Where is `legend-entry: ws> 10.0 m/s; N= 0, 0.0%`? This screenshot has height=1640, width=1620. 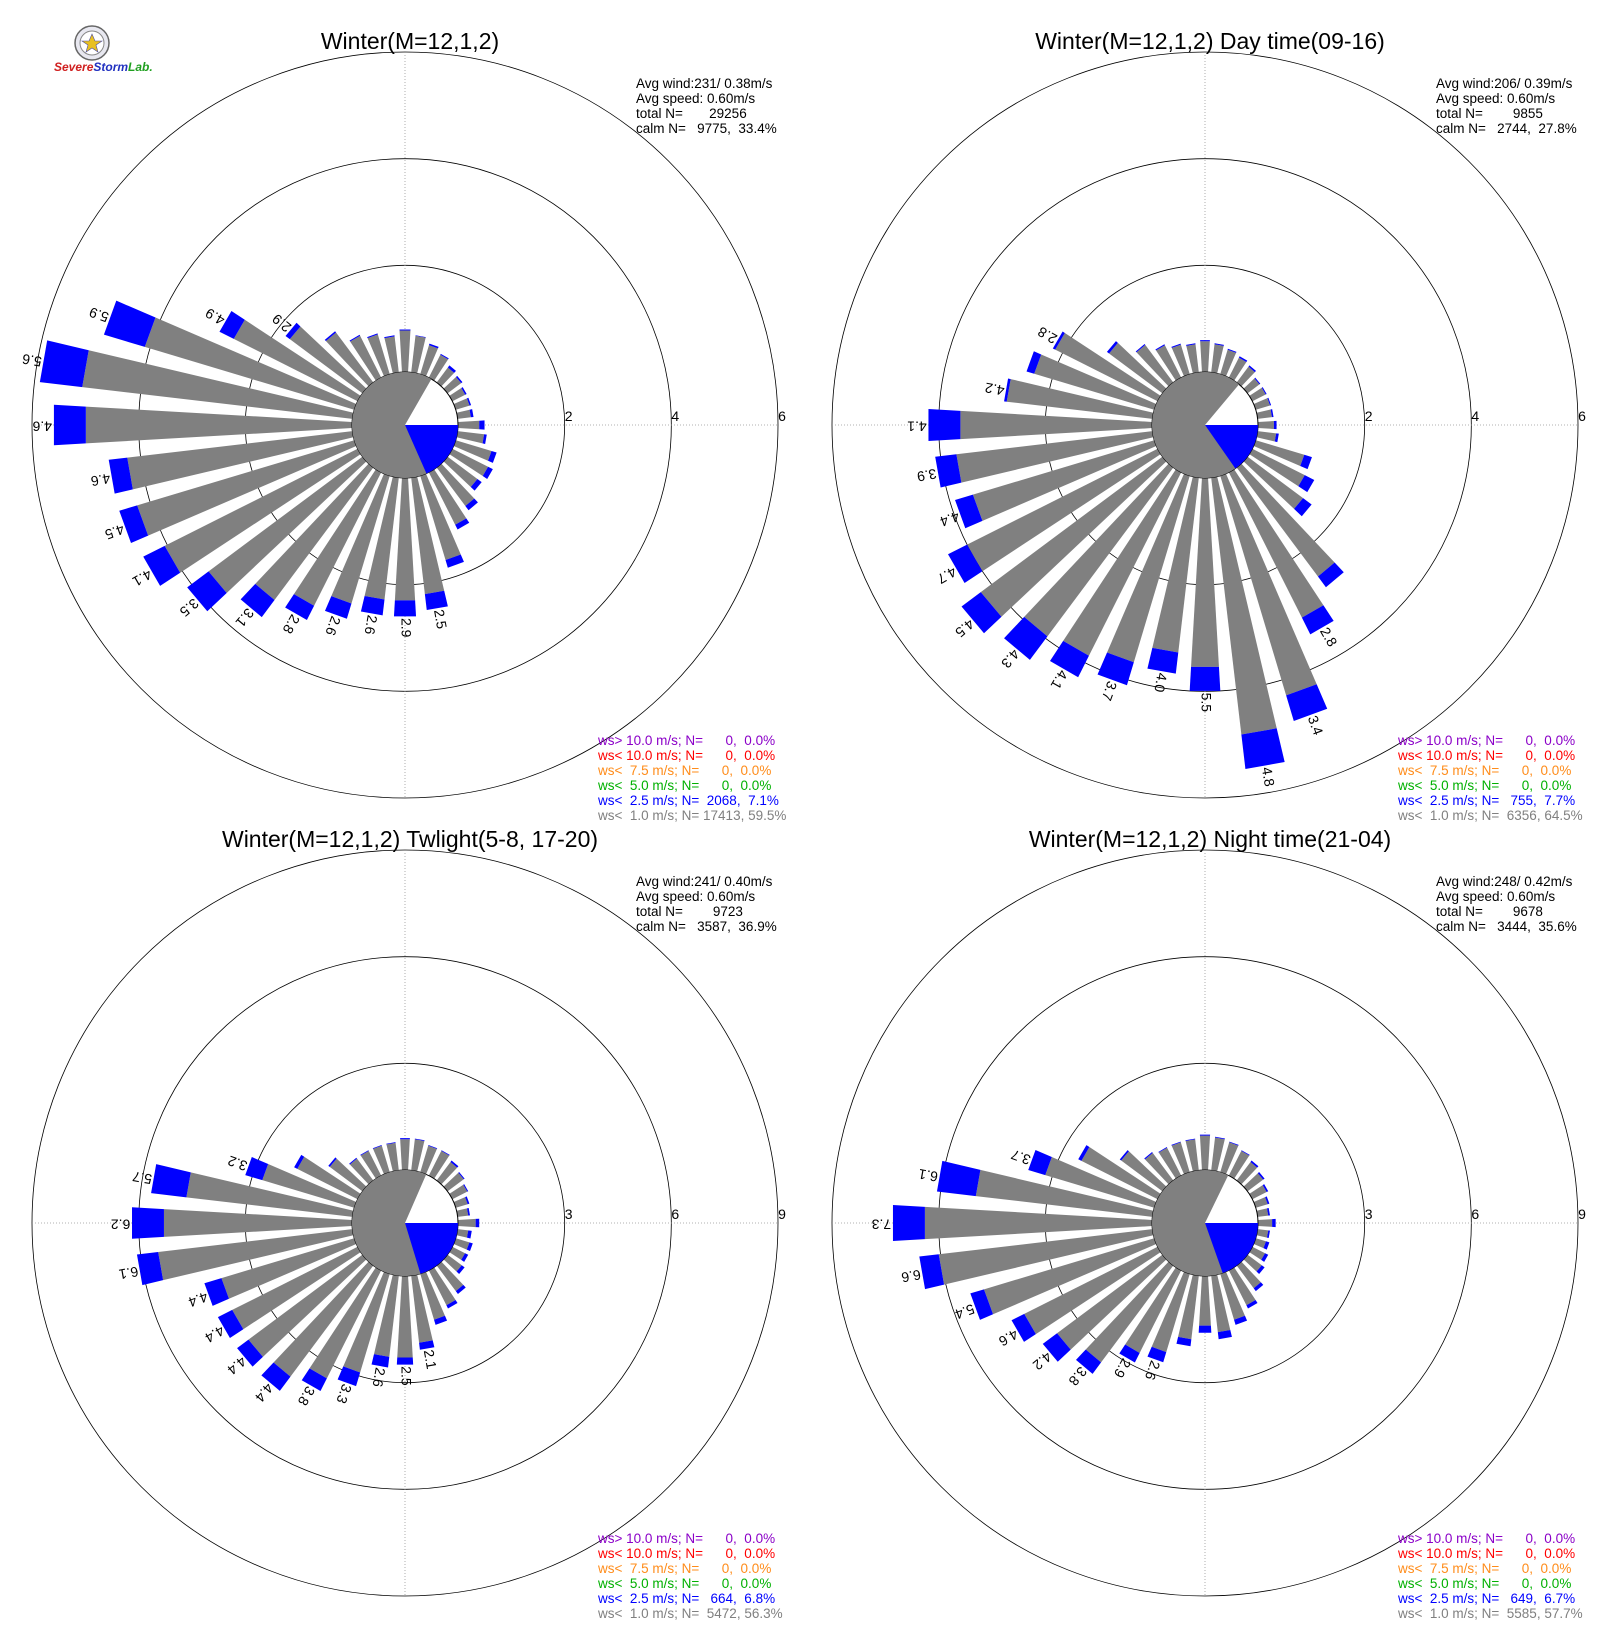
legend-entry: ws> 10.0 m/s; N= 0, 0.0% is located at coordinates (687, 1538).